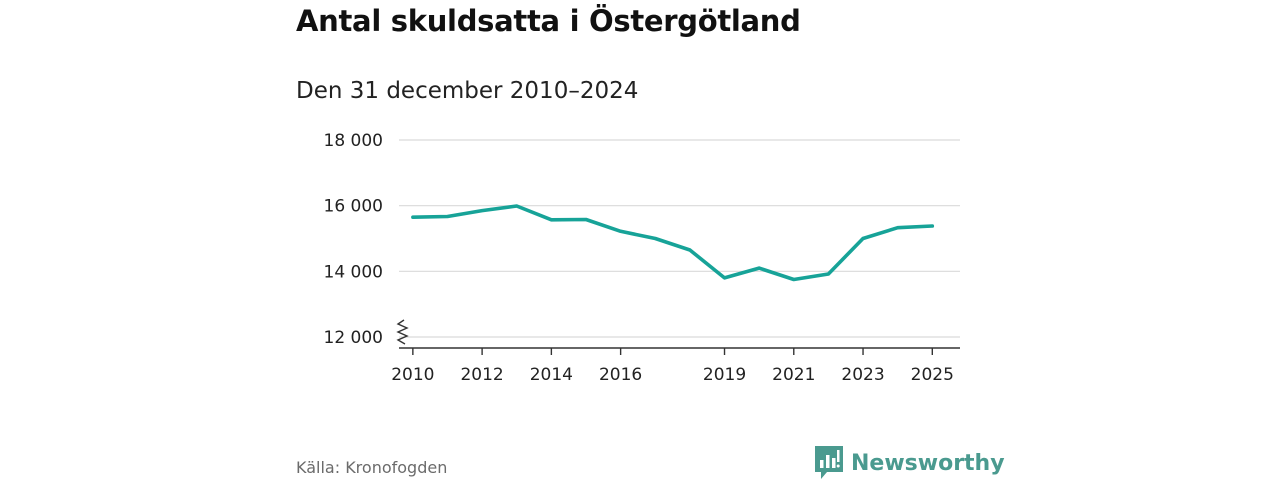 This screenshot has height=480, width=1280. Describe the element at coordinates (353, 141) in the screenshot. I see `y-tick-label: 18 000` at that location.